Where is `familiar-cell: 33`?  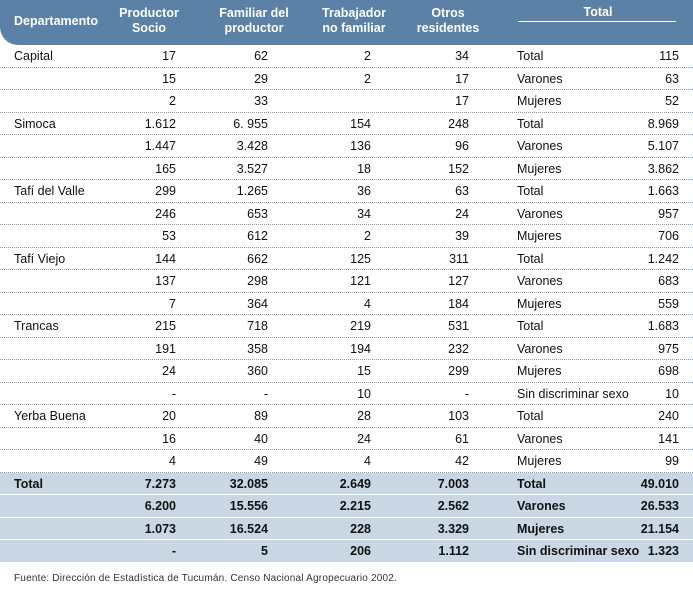
familiar-cell: 33 is located at coordinates (261, 101).